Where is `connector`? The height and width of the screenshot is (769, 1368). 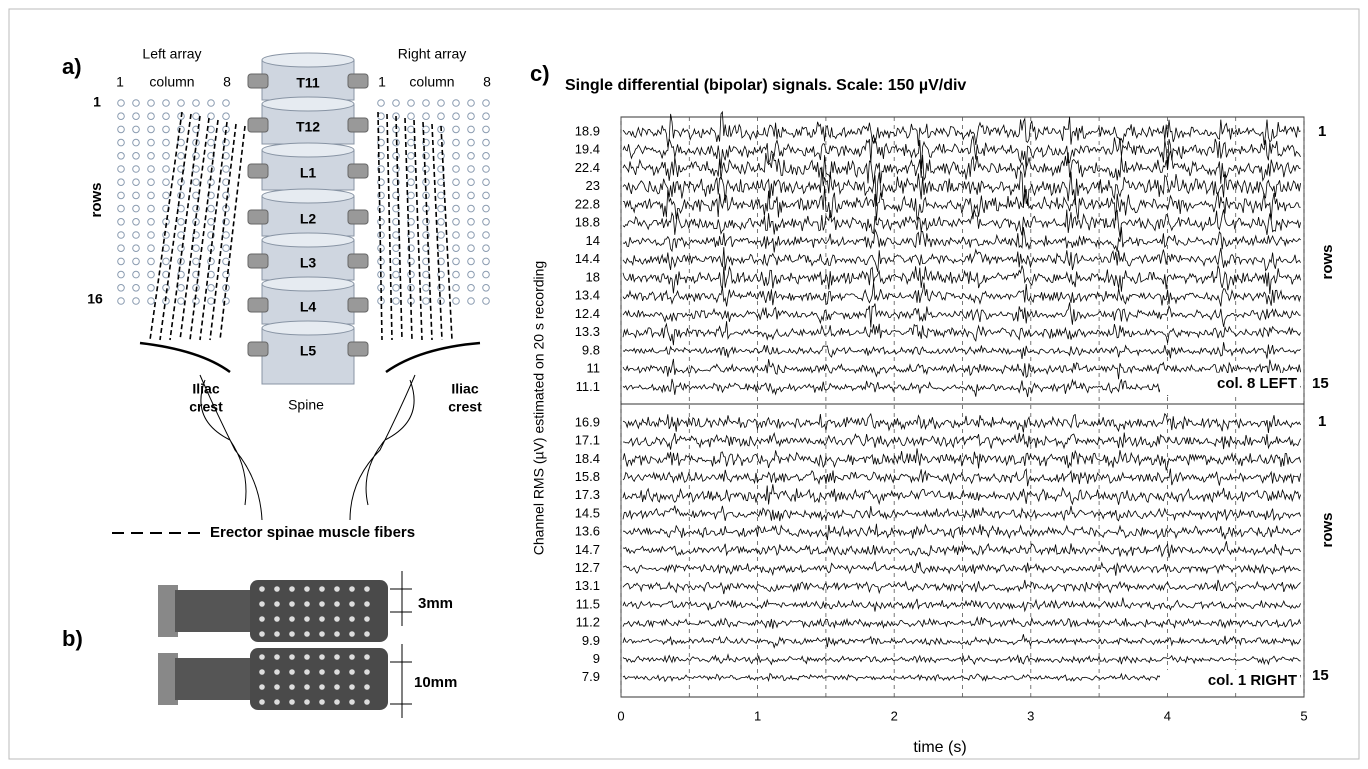
connector is located at coordinates (168, 679).